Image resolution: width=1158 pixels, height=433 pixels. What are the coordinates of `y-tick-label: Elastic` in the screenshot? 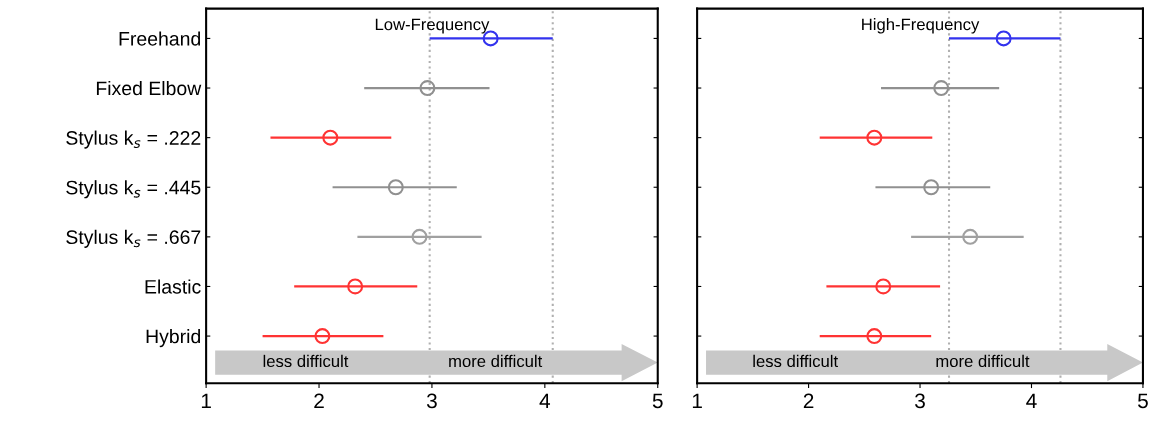 It's located at (173, 286).